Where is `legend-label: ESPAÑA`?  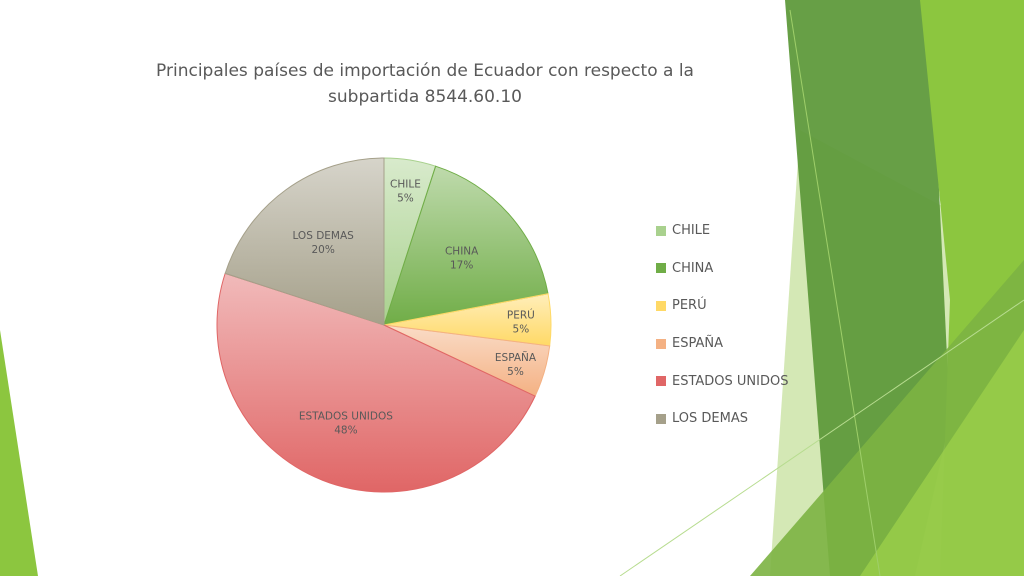 legend-label: ESPAÑA is located at coordinates (697, 344).